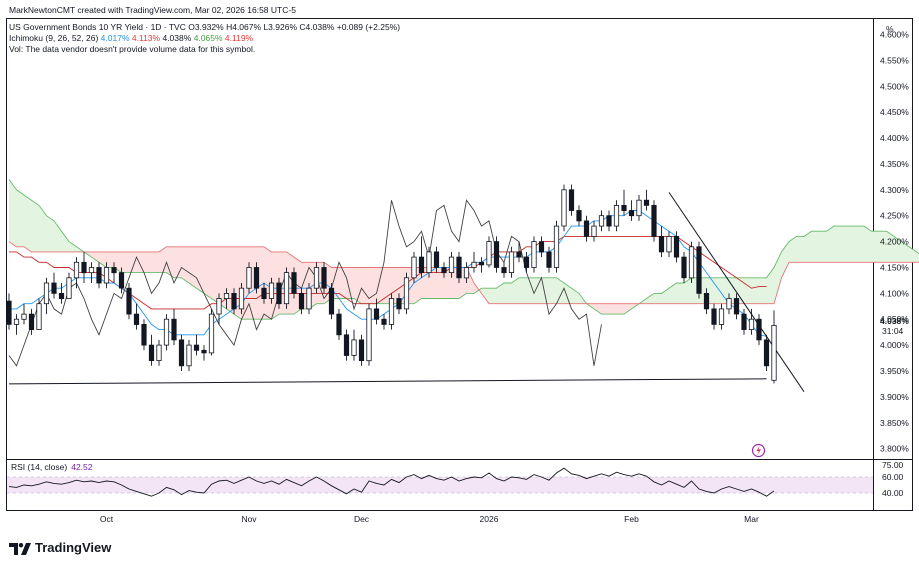  Describe the element at coordinates (20, 548) in the screenshot. I see `tradingview-logo-icon` at that location.